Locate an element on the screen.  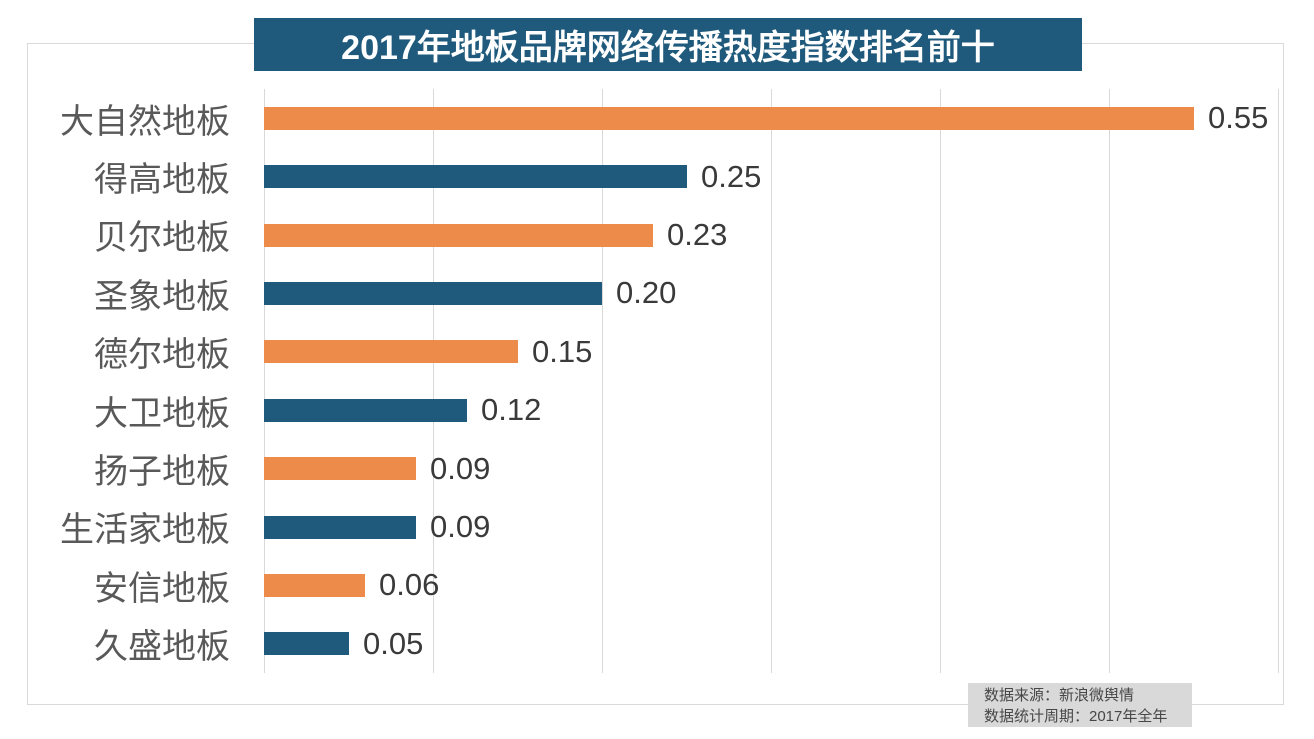
category-label: 扬子地板 is located at coordinates (162, 472).